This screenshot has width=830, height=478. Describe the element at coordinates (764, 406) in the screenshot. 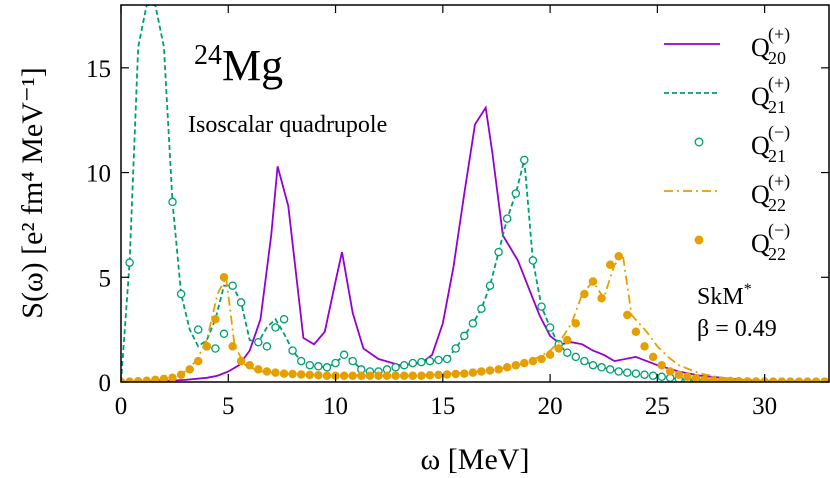

I see `x-tick-label: 30` at that location.